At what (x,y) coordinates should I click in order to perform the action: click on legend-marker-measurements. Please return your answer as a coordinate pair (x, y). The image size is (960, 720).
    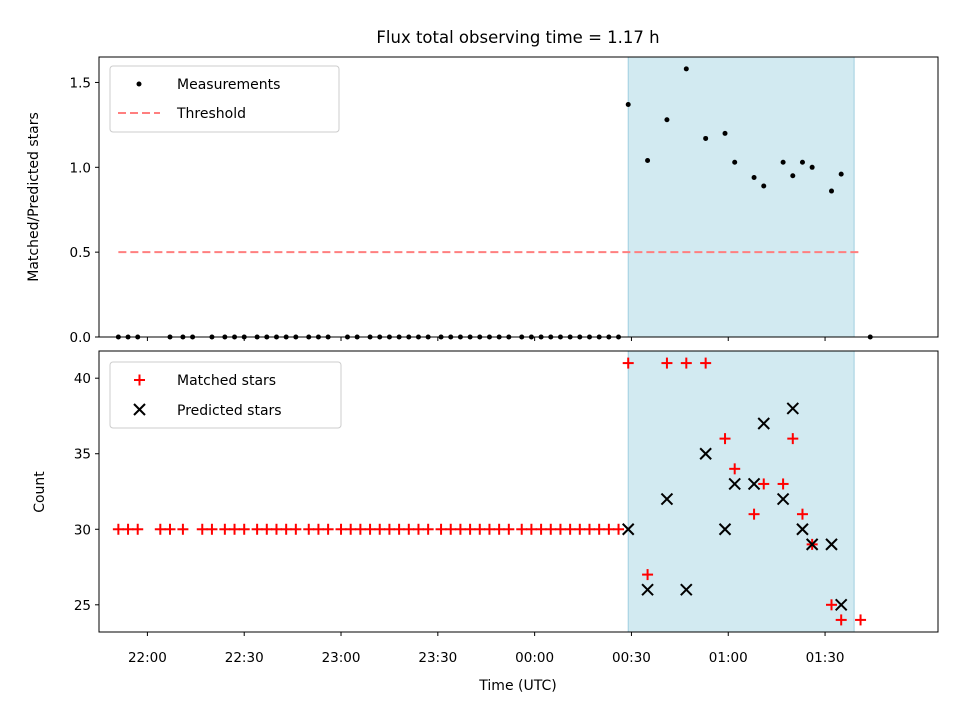
    Looking at the image, I should click on (139, 84).